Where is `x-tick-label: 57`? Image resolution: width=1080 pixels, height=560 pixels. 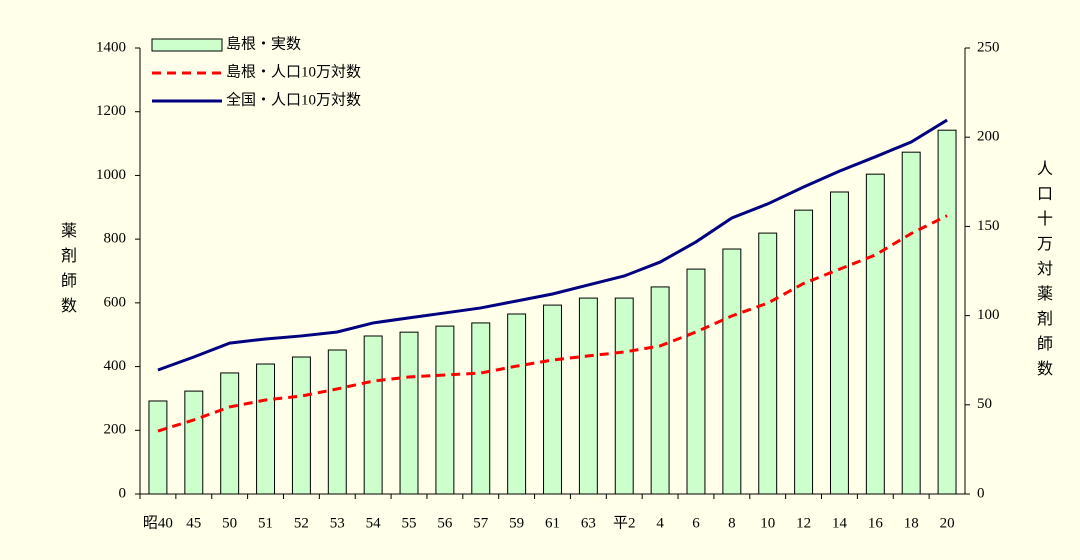 x-tick-label: 57 is located at coordinates (481, 523).